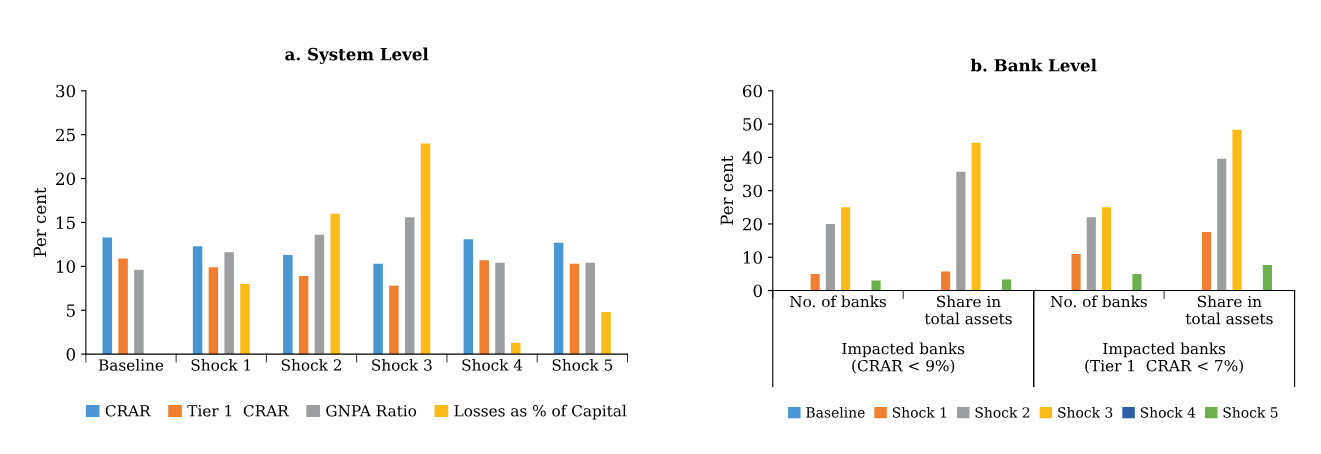 The image size is (1321, 454). Describe the element at coordinates (919, 412) in the screenshot. I see `legend-label: Shock 1` at that location.